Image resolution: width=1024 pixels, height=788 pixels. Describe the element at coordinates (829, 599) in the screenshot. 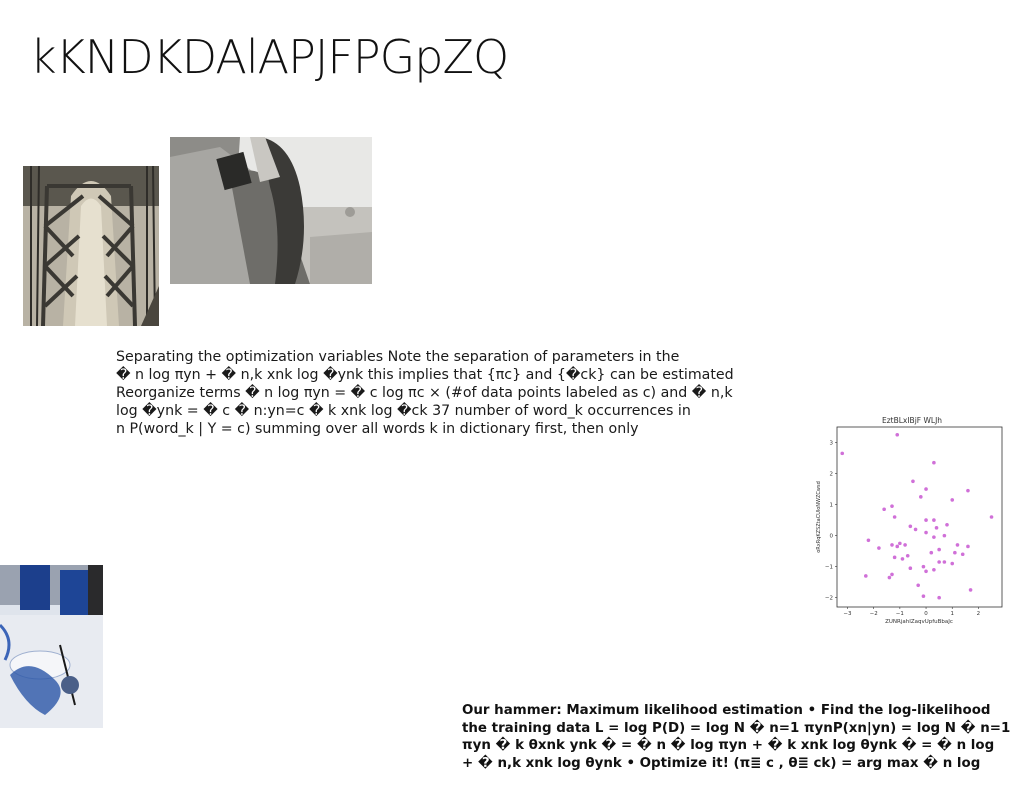

I see `y-tick-label: −2` at that location.